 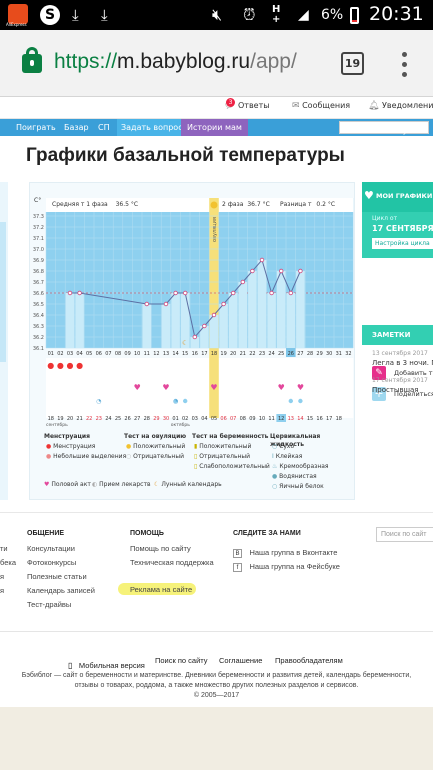 What do you see at coordinates (243, 419) in the screenshot?
I see `date-label: 08` at bounding box center [243, 419].